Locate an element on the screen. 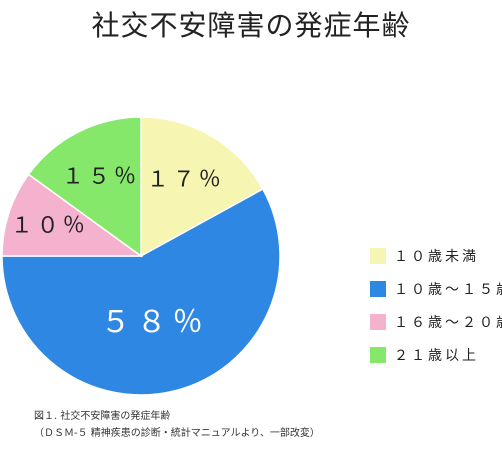  legend-item: １６歳〜２０歳 is located at coordinates (436, 322).